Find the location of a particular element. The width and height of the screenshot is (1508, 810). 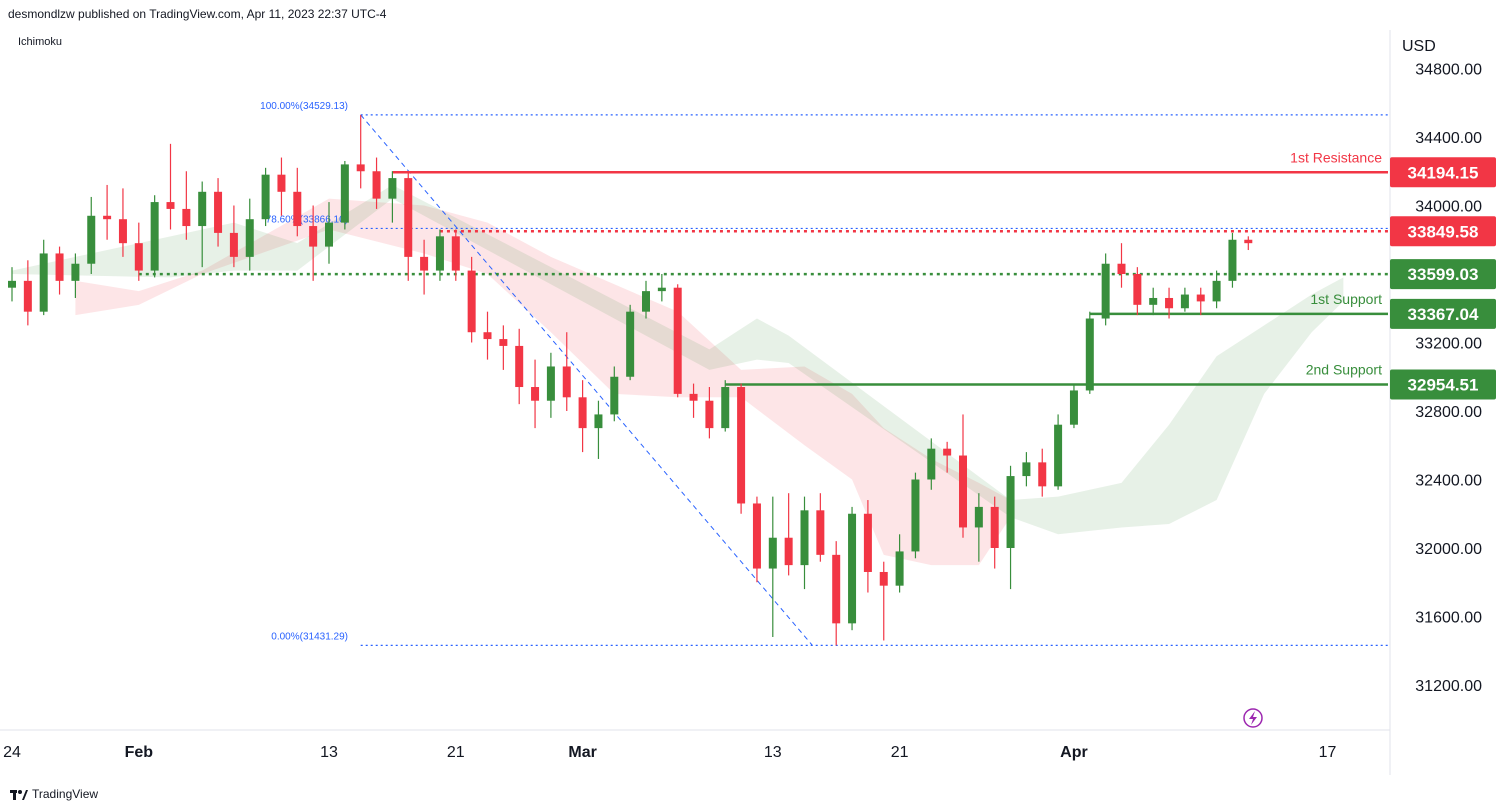

time-axis: 24 Feb 13 21 Mar 13 21 Apr 17 is located at coordinates (669, 752).